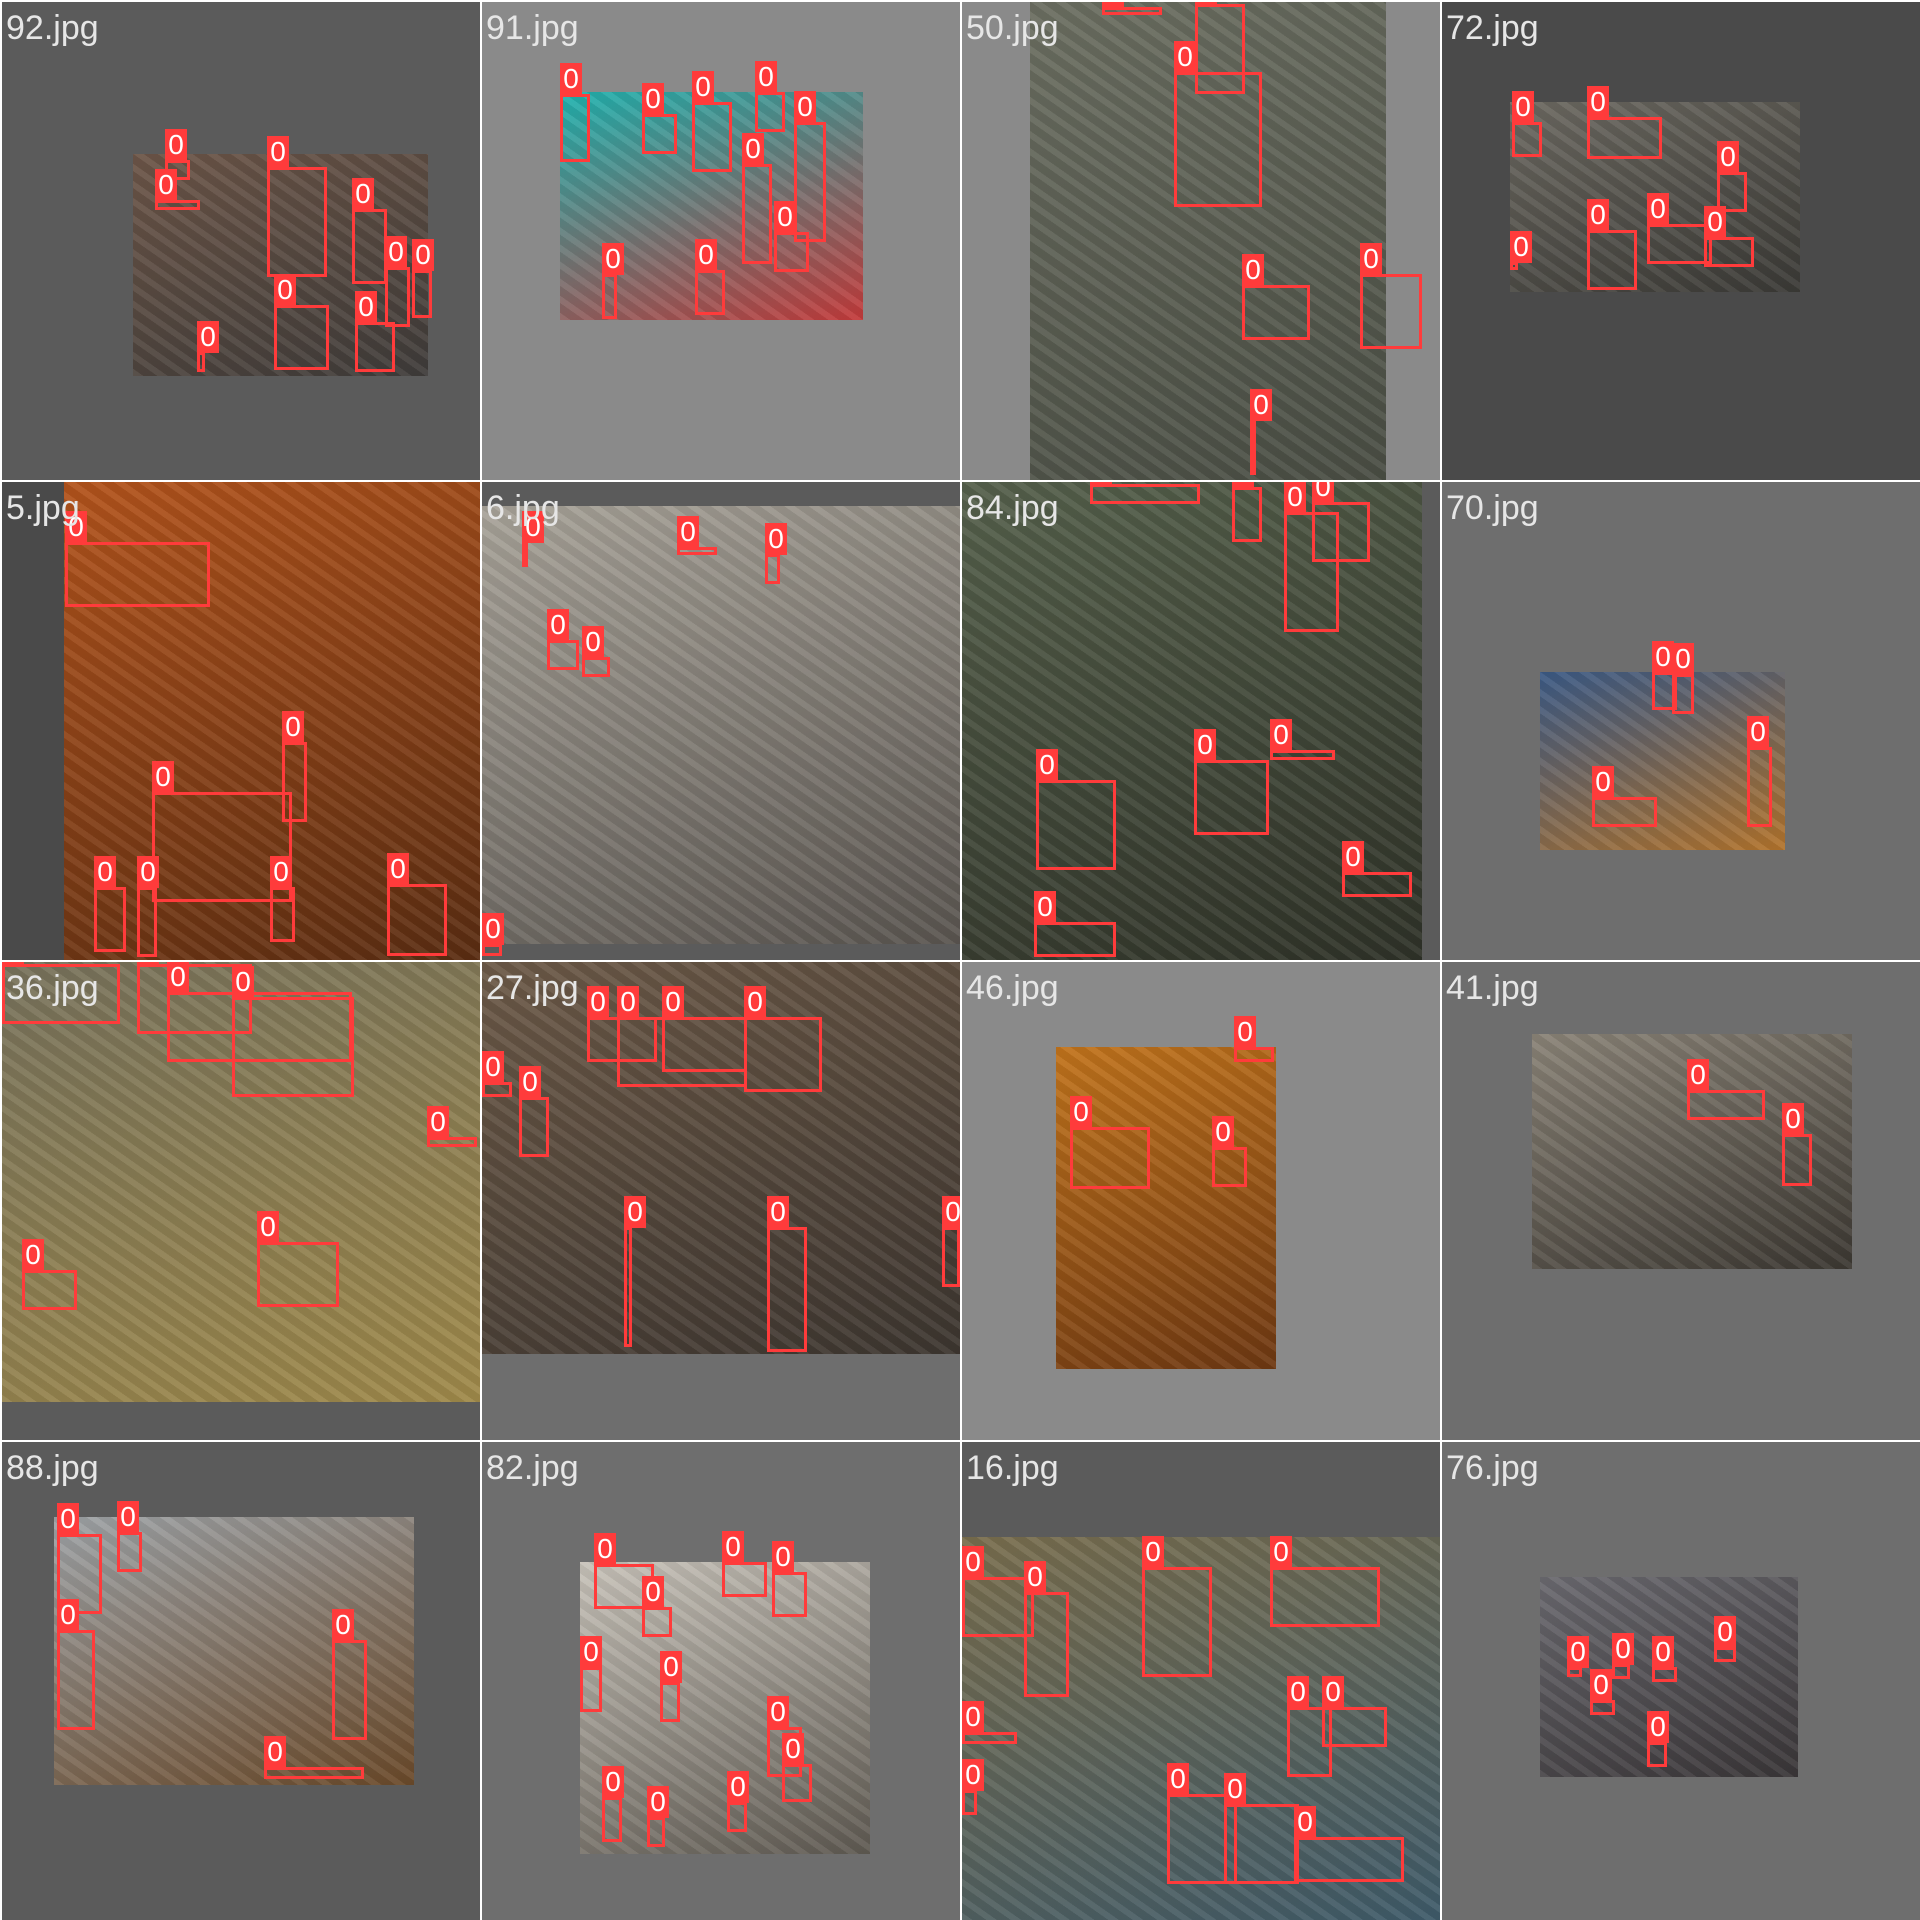  I want to click on image-tile: 91.jpg 0 0 0 0 0 0 0 0 0, so click(721, 241).